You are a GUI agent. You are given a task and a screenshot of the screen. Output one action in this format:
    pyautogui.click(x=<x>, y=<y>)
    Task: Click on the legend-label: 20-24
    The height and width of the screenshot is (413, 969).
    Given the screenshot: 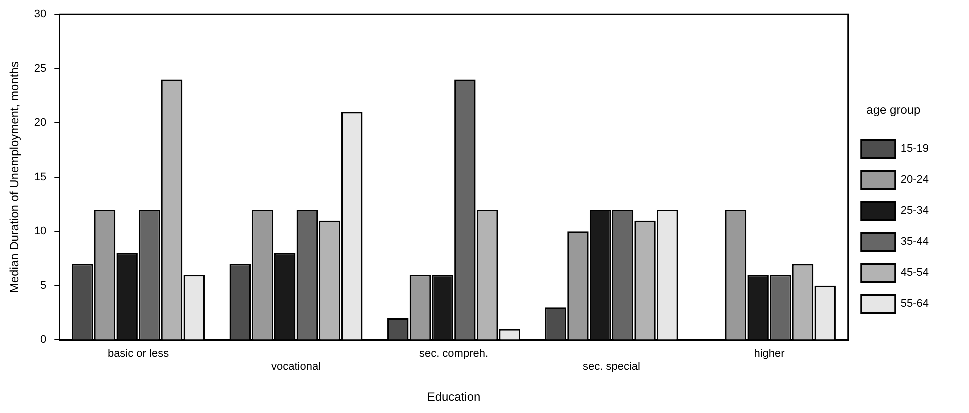 What is the action you would take?
    pyautogui.click(x=915, y=180)
    